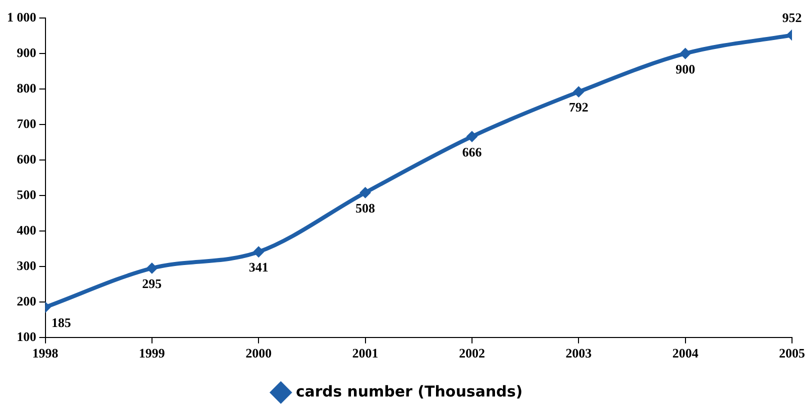 This screenshot has height=414, width=808. Describe the element at coordinates (685, 353) in the screenshot. I see `x-tick-label: 2004` at that location.